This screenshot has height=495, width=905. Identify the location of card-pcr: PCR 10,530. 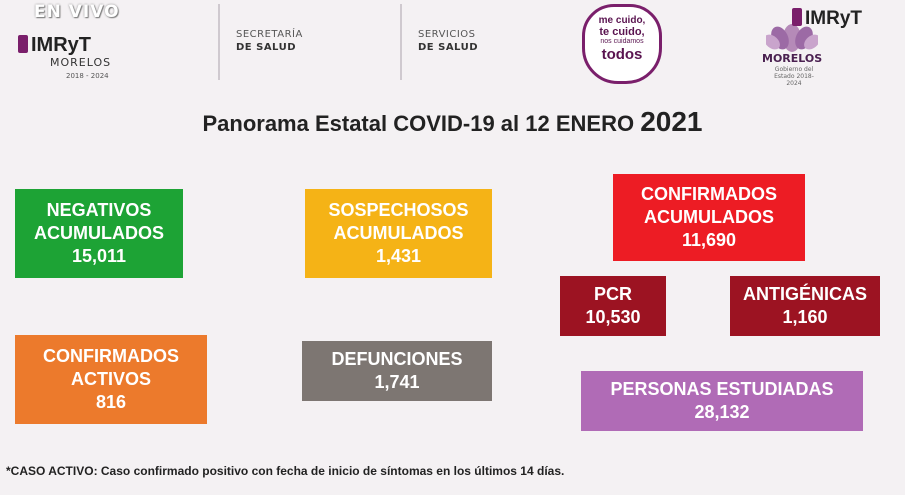
(613, 306).